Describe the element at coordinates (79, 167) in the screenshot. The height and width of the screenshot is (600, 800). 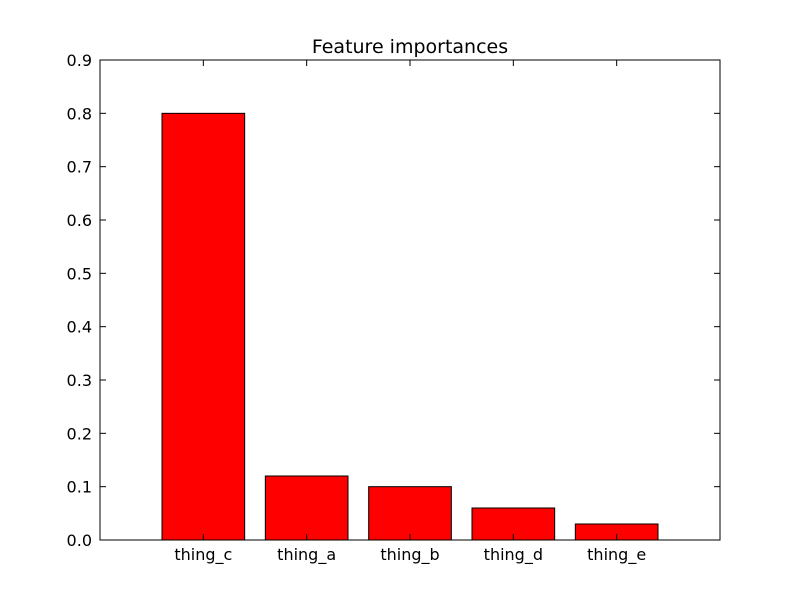
I see `y-tick-label: 0.7` at that location.